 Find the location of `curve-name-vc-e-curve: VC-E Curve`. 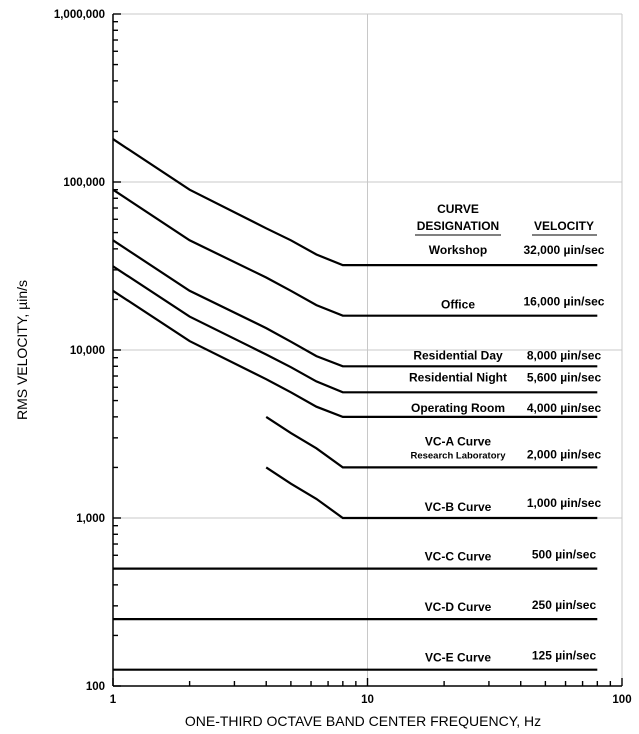

curve-name-vc-e-curve: VC-E Curve is located at coordinates (458, 658).